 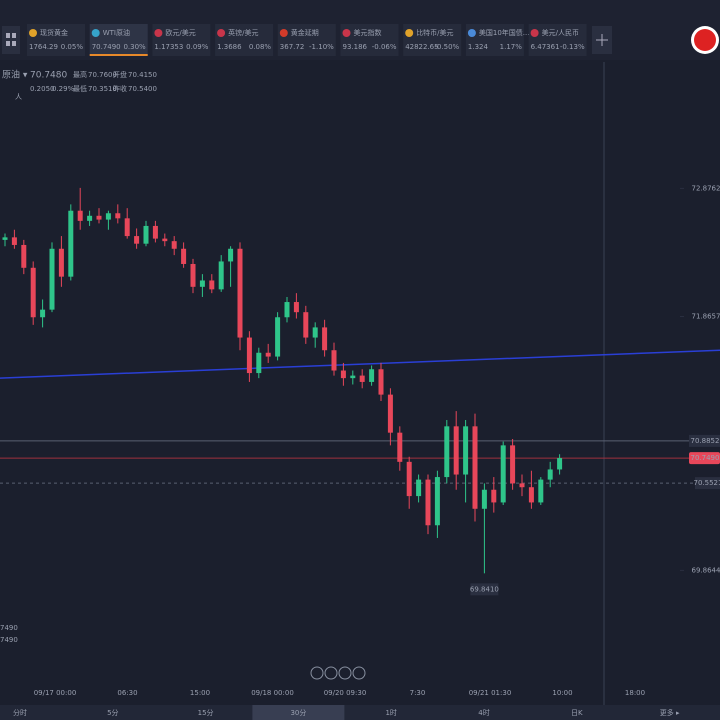 I want to click on x-tick-label: 09/21 01:30, so click(x=490, y=693).